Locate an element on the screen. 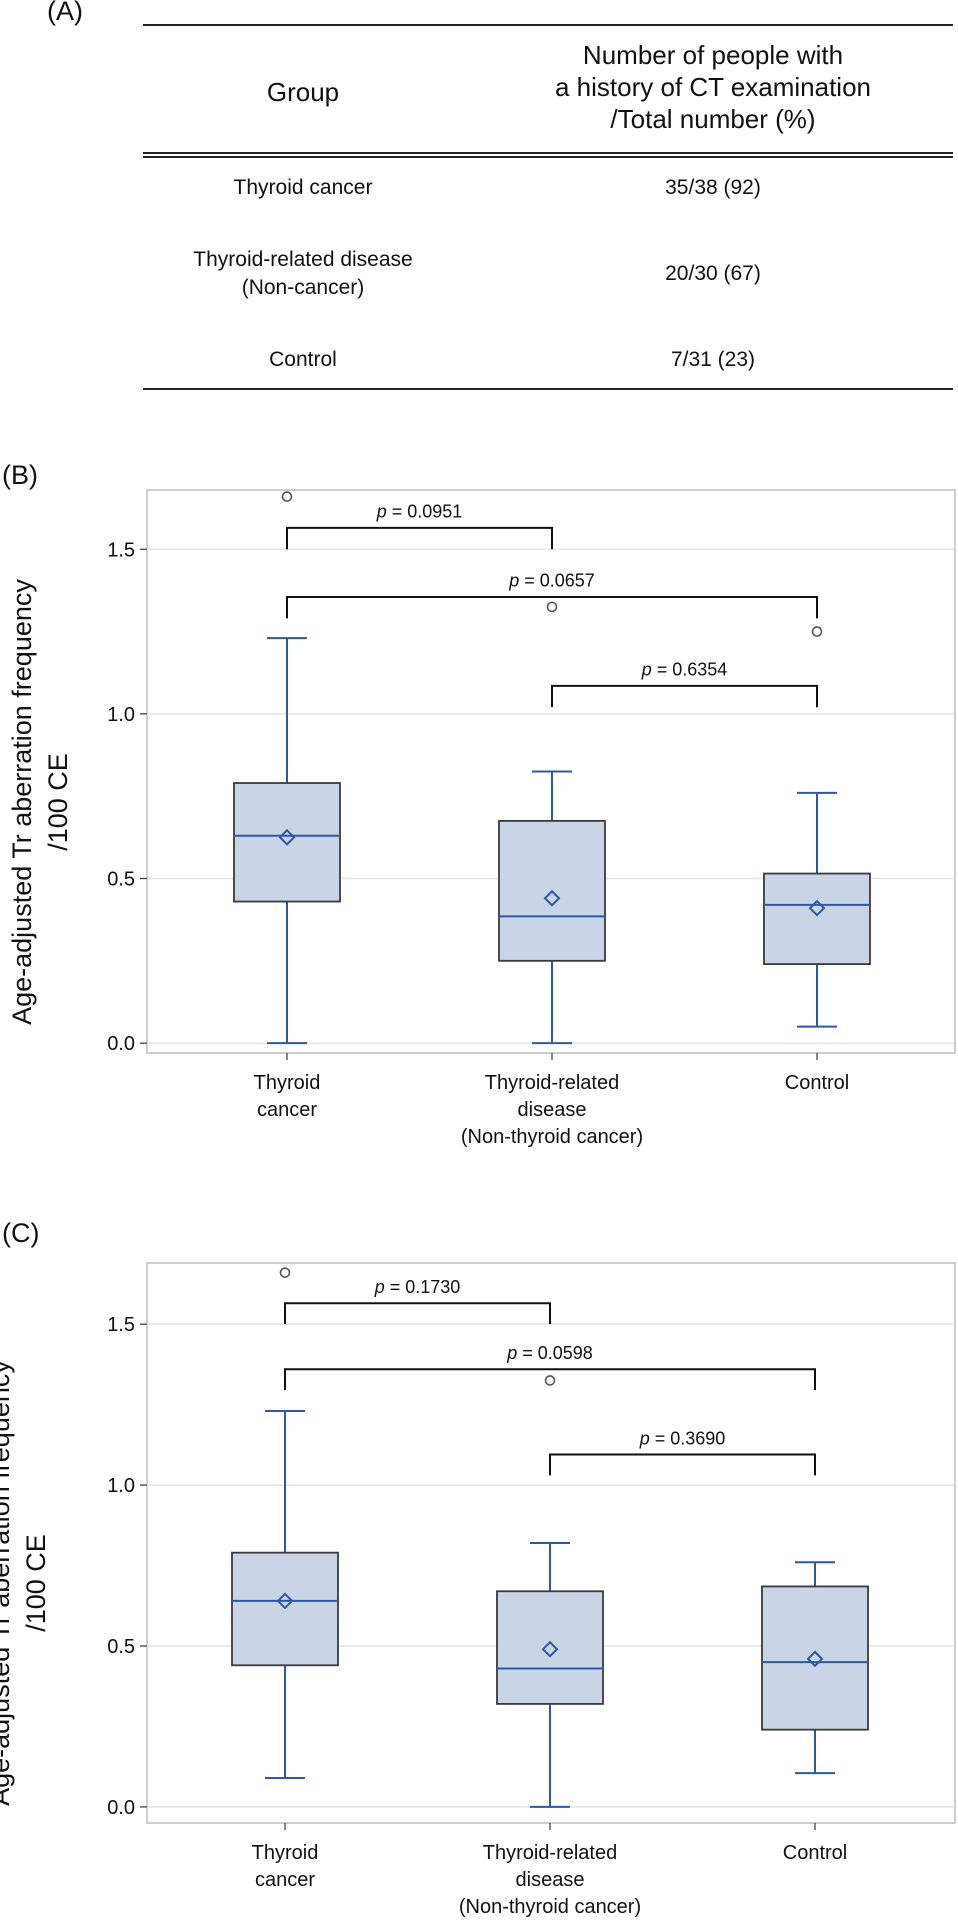  panel-label-c: (C) is located at coordinates (21, 1233).